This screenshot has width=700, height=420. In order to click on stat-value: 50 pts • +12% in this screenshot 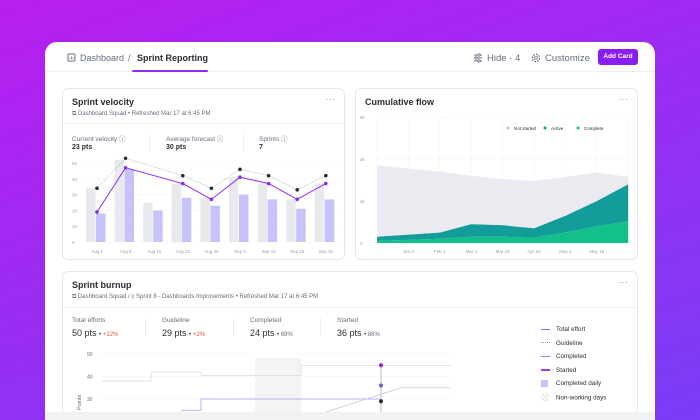, I will do `click(95, 333)`.